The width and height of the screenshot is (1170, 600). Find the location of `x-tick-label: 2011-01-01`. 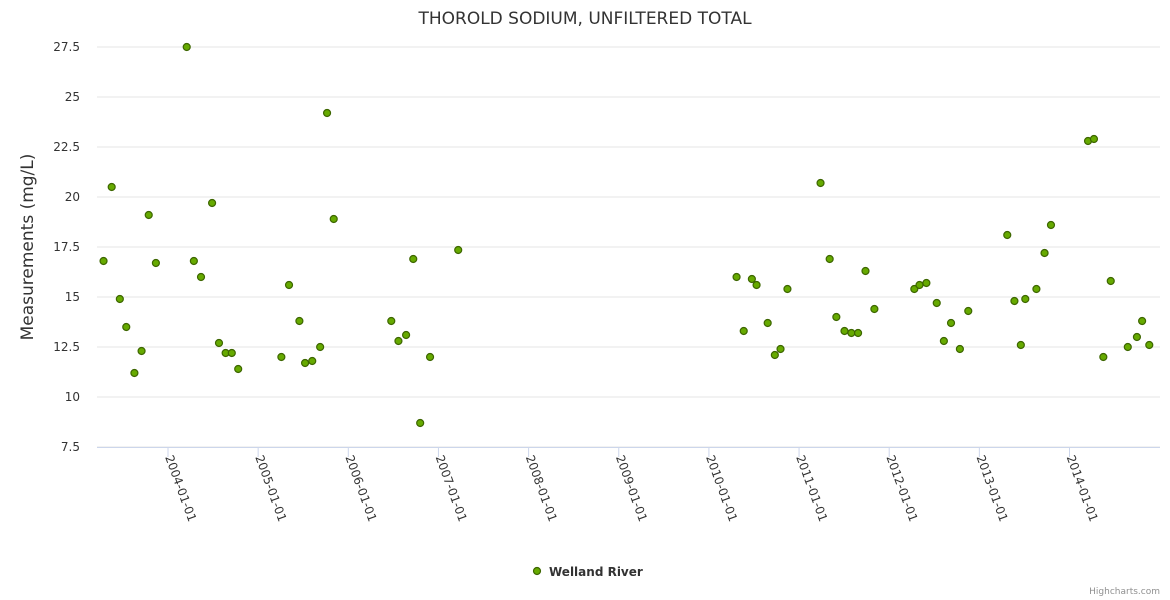

x-tick-label: 2011-01-01 is located at coordinates (811, 488).